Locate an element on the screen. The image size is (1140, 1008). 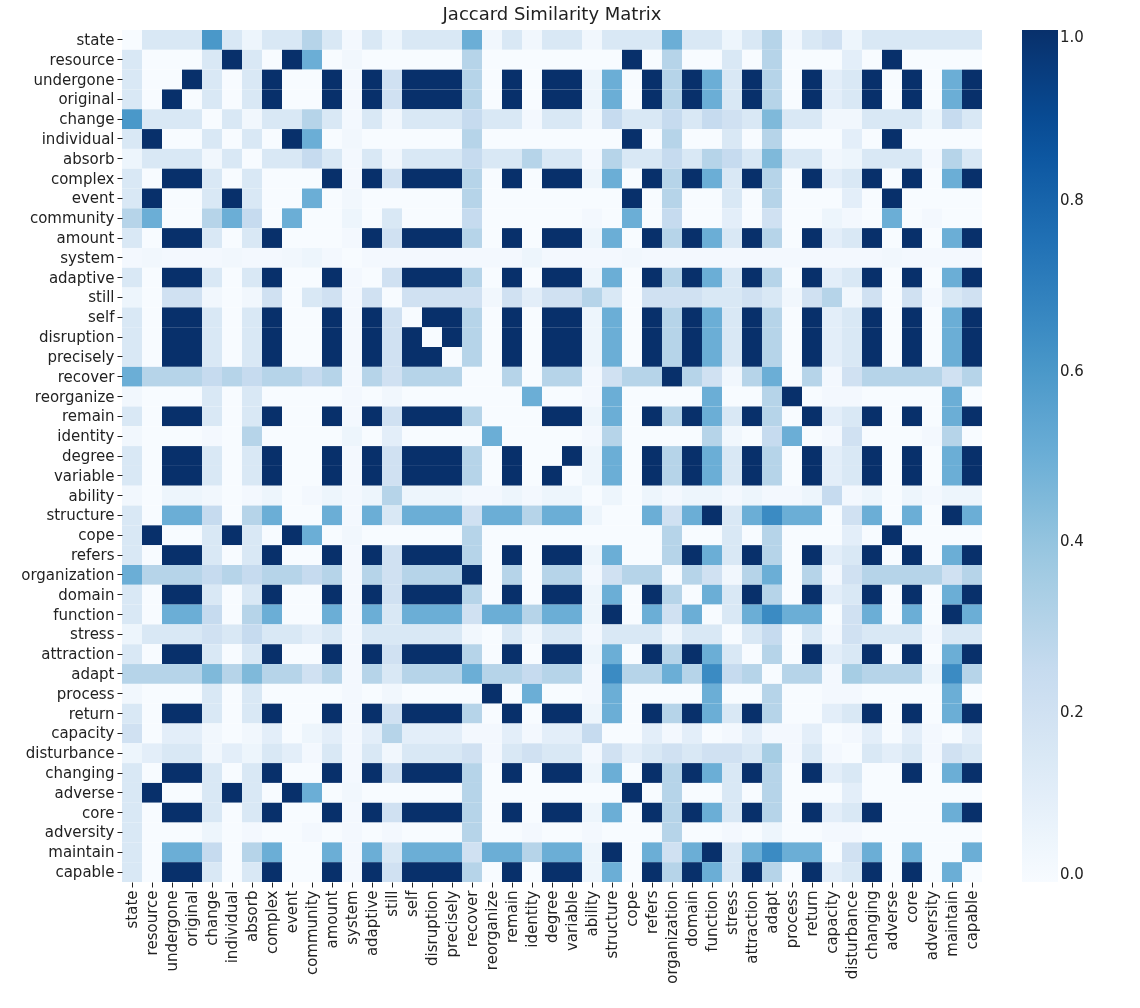
y-tick-label: organization is located at coordinates (68, 574).